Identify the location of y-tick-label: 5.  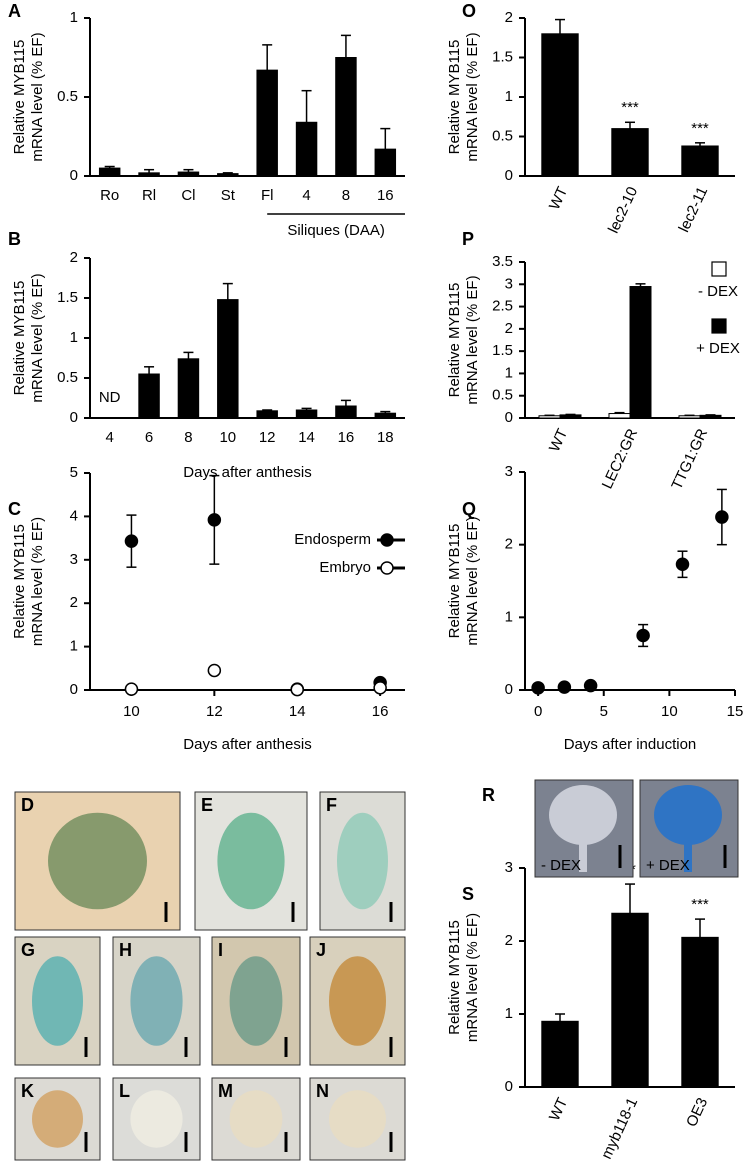
(74, 472).